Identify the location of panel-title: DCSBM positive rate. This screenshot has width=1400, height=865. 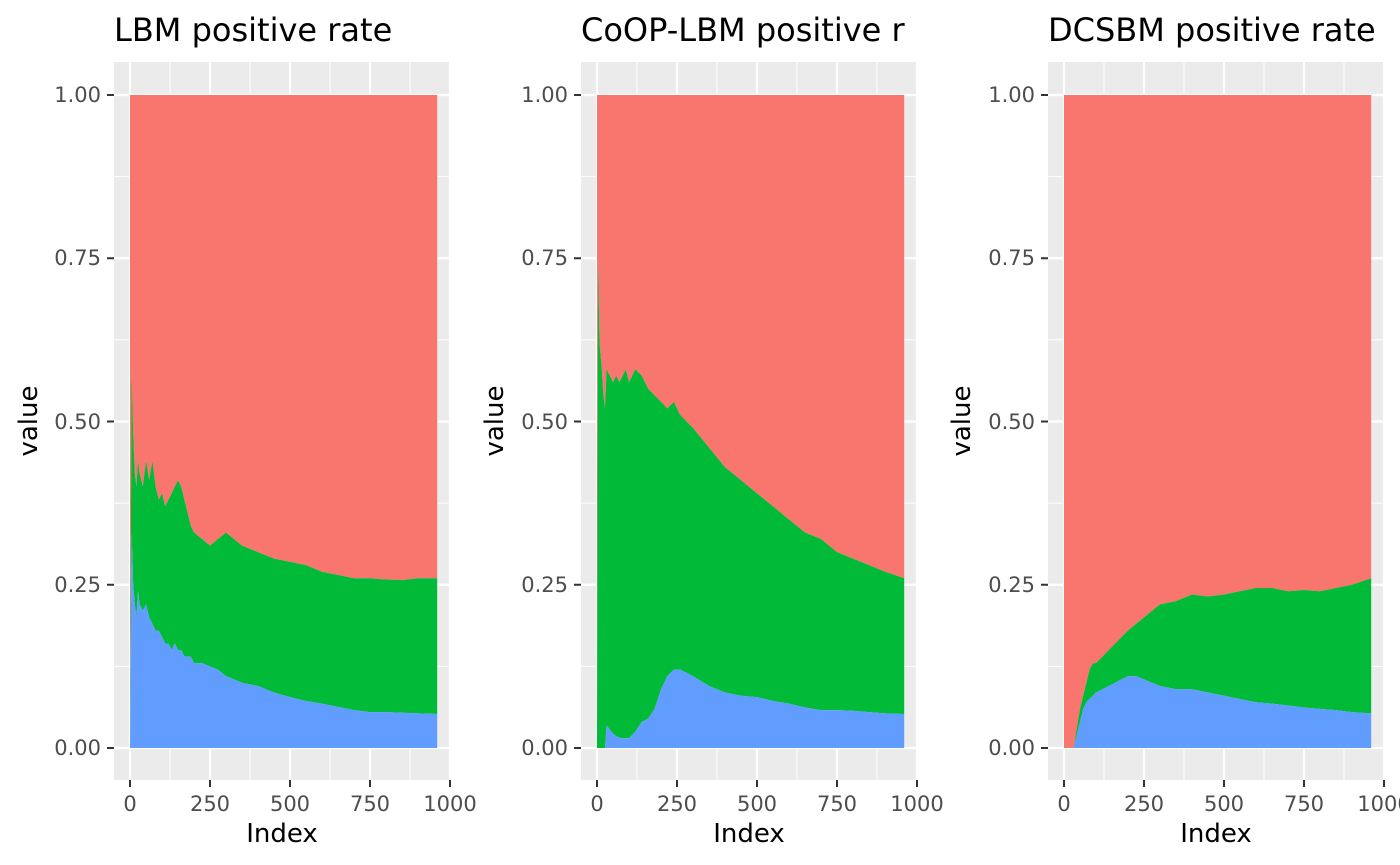
(1212, 30).